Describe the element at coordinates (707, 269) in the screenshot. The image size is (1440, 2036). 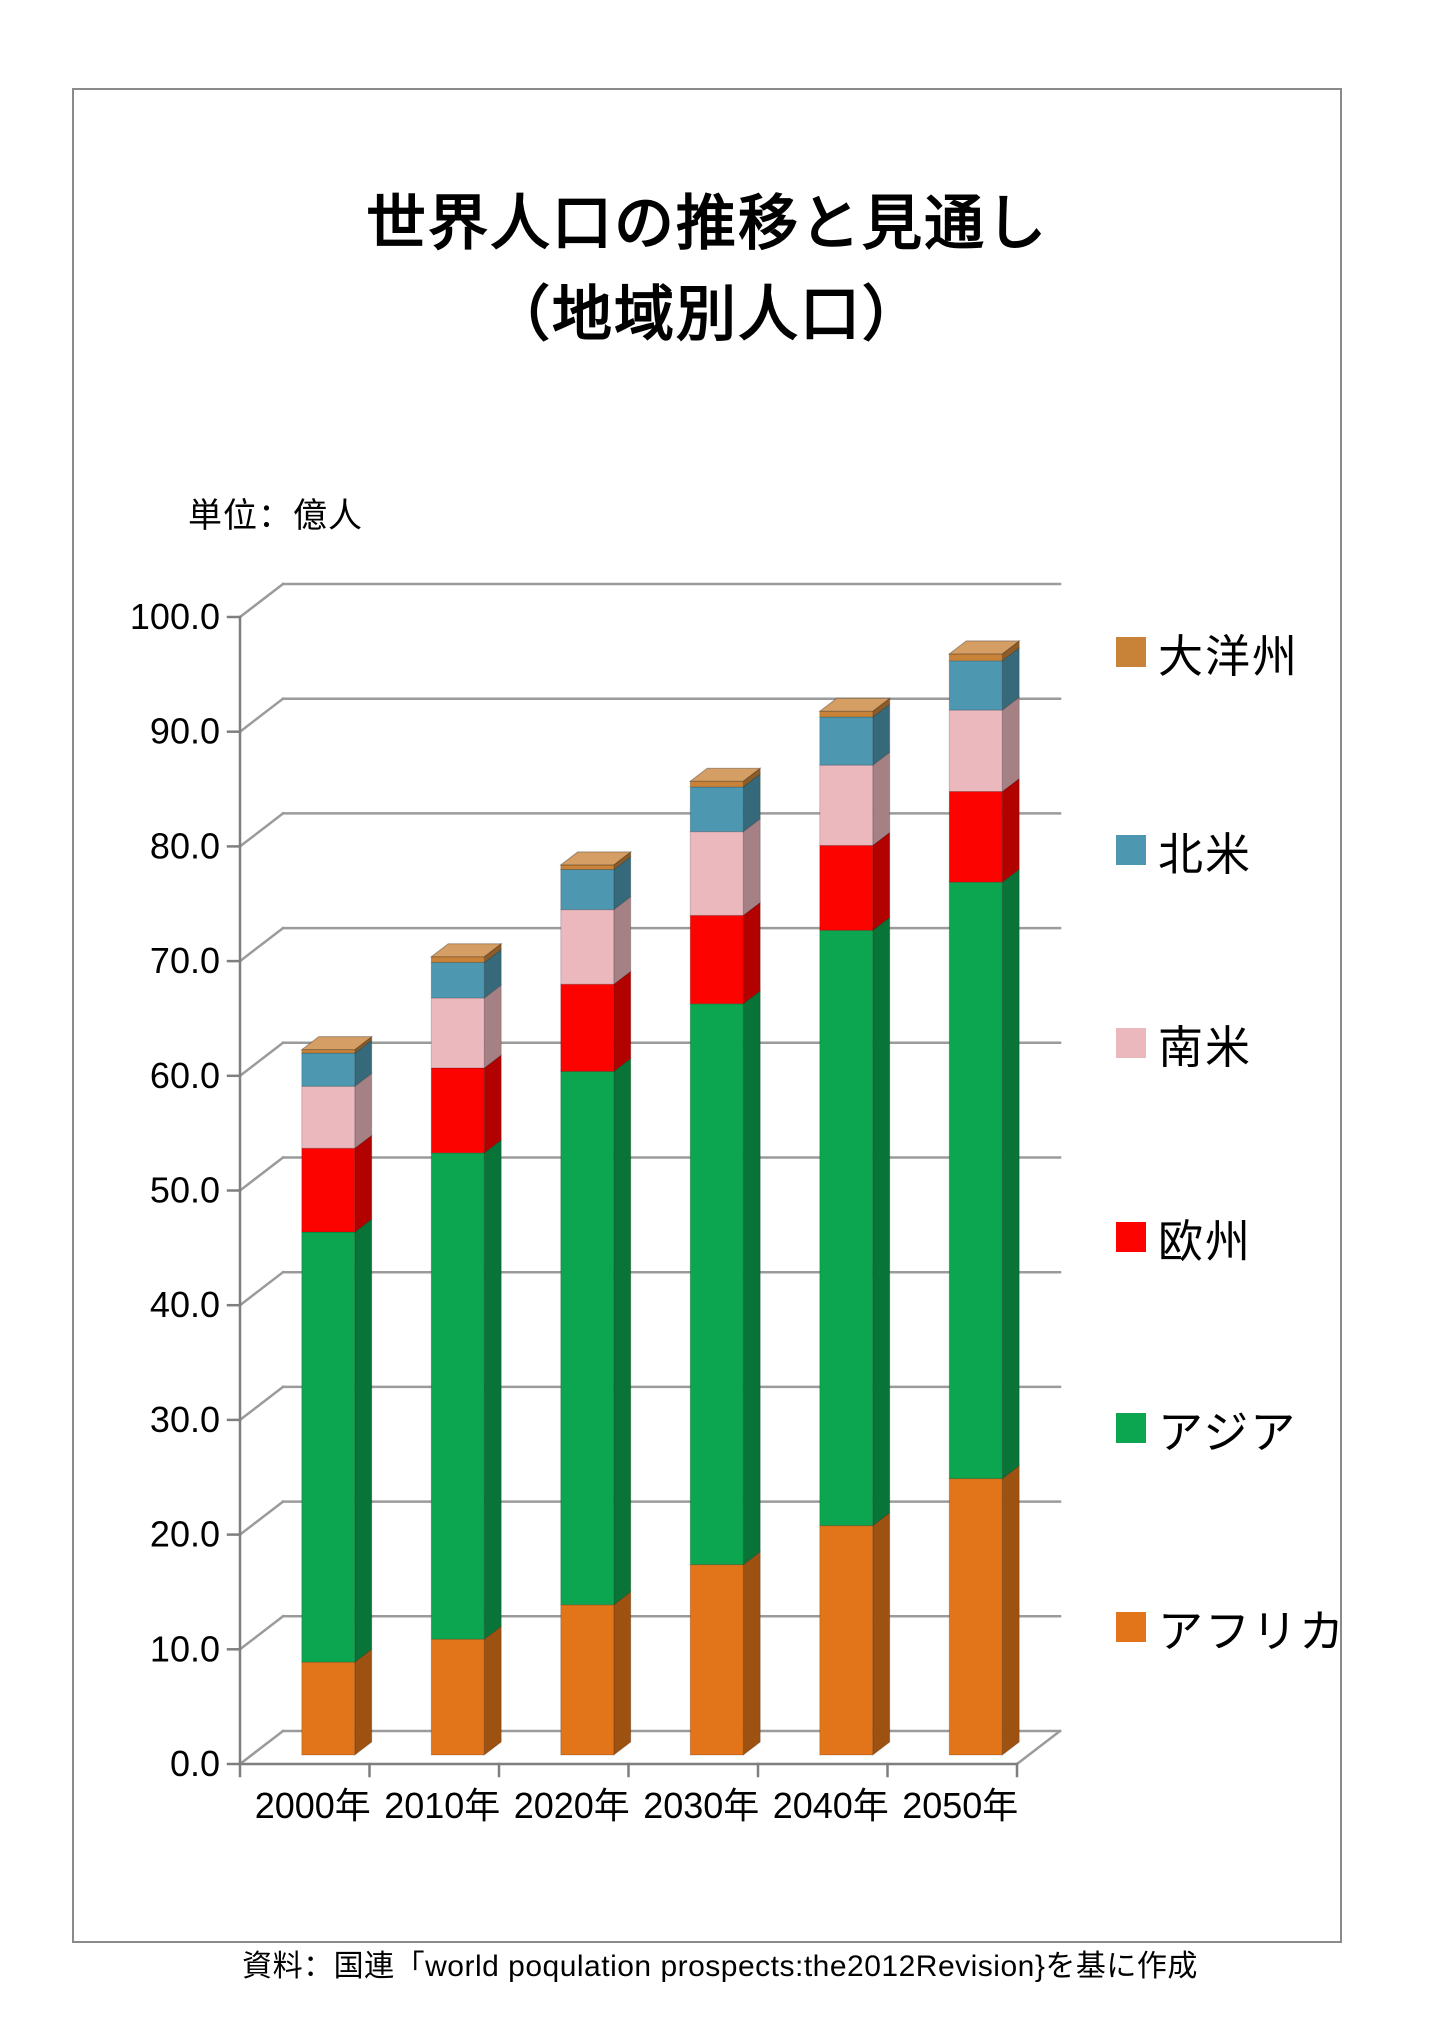
I see `chart-title: 世界人口の推移と見通し （地域別人口）` at that location.